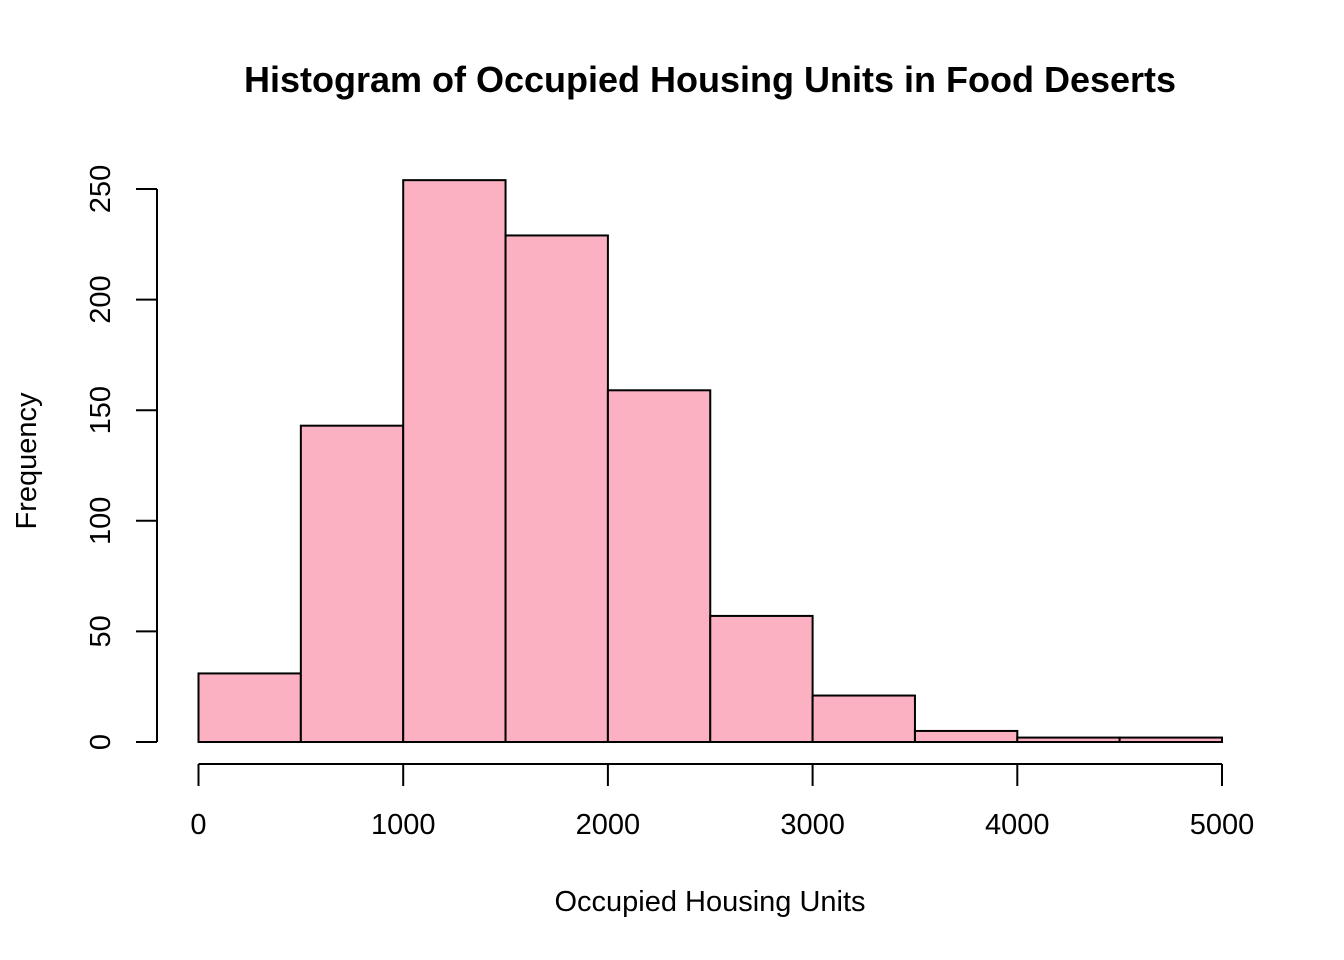  Describe the element at coordinates (722, 802) in the screenshot. I see `x-axis: 0 1000 2000 3000 4000 5000` at that location.